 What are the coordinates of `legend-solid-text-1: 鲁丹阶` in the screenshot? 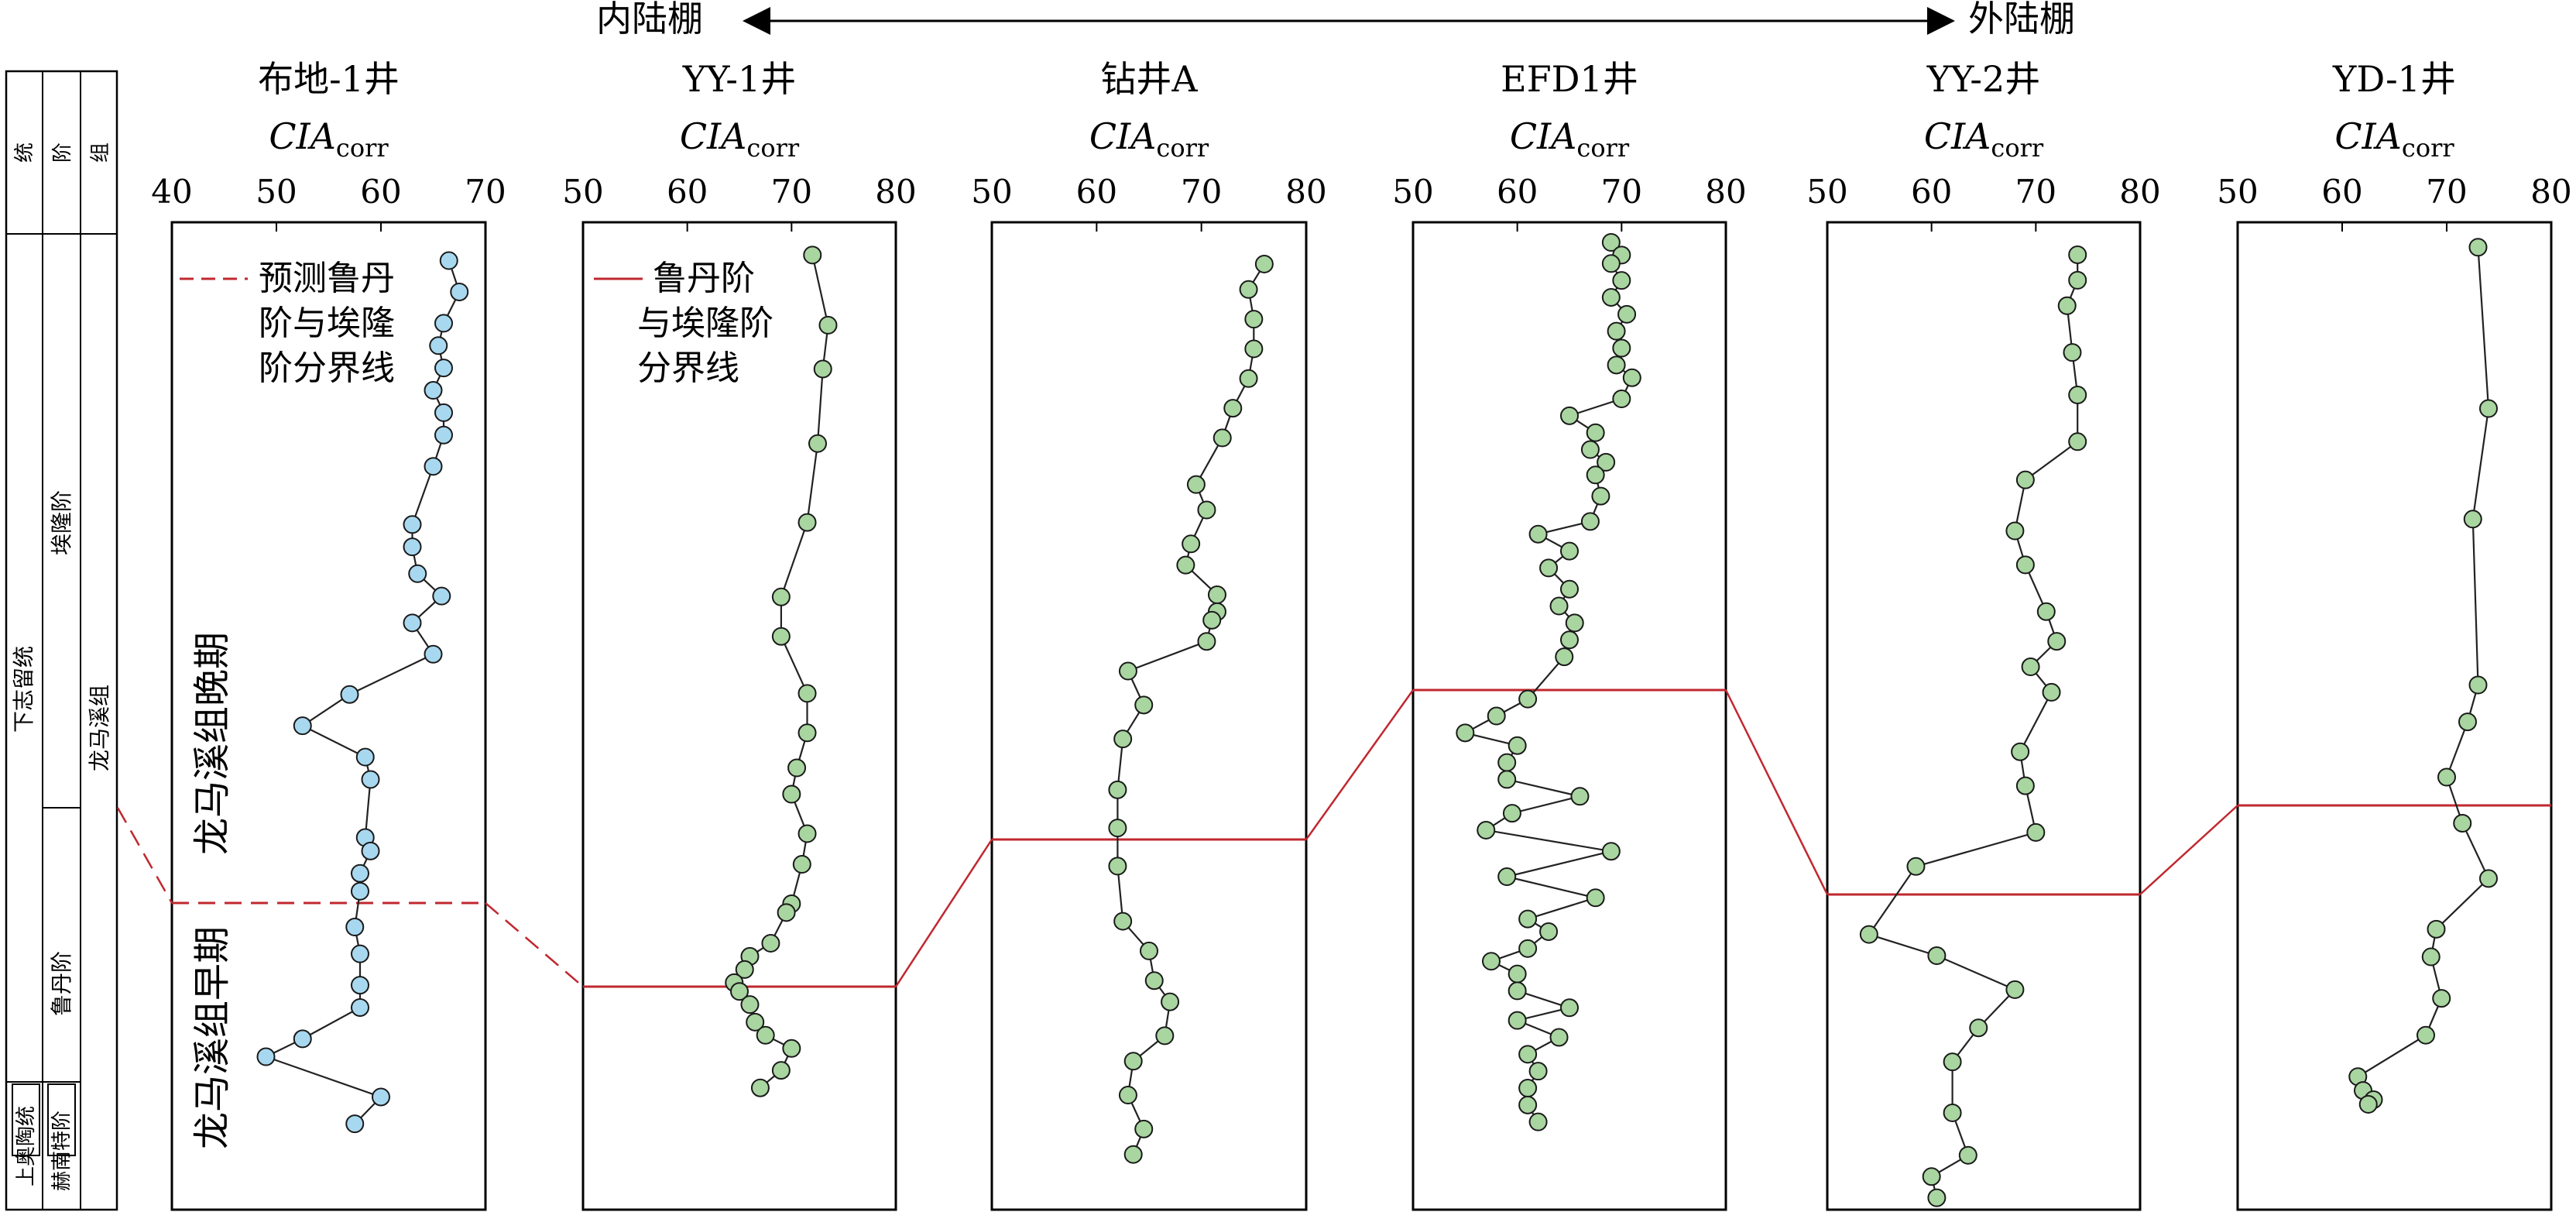 It's located at (704, 279).